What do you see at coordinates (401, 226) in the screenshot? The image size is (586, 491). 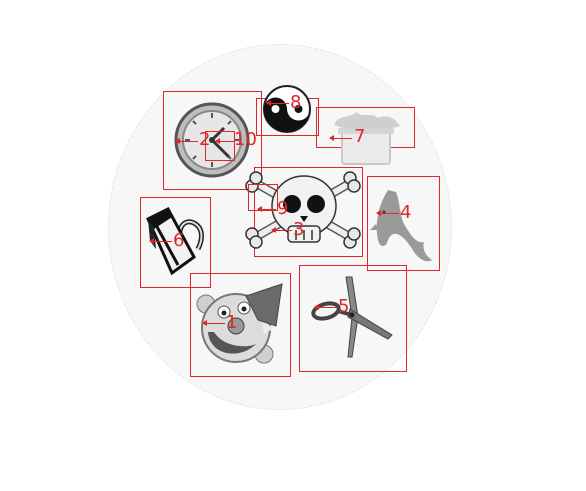 I see `dolphin-icon` at bounding box center [401, 226].